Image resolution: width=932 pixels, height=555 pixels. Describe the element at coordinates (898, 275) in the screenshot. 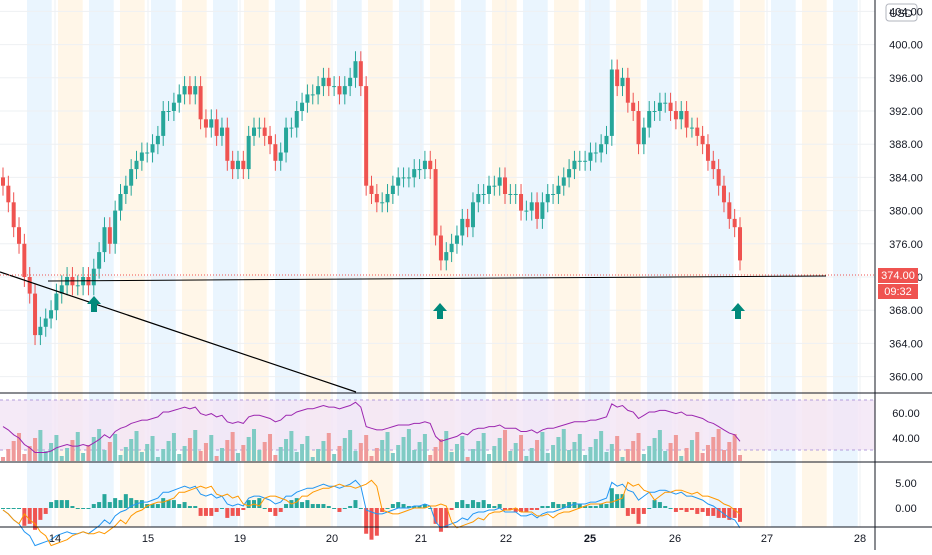

I see `last-price-tag` at that location.